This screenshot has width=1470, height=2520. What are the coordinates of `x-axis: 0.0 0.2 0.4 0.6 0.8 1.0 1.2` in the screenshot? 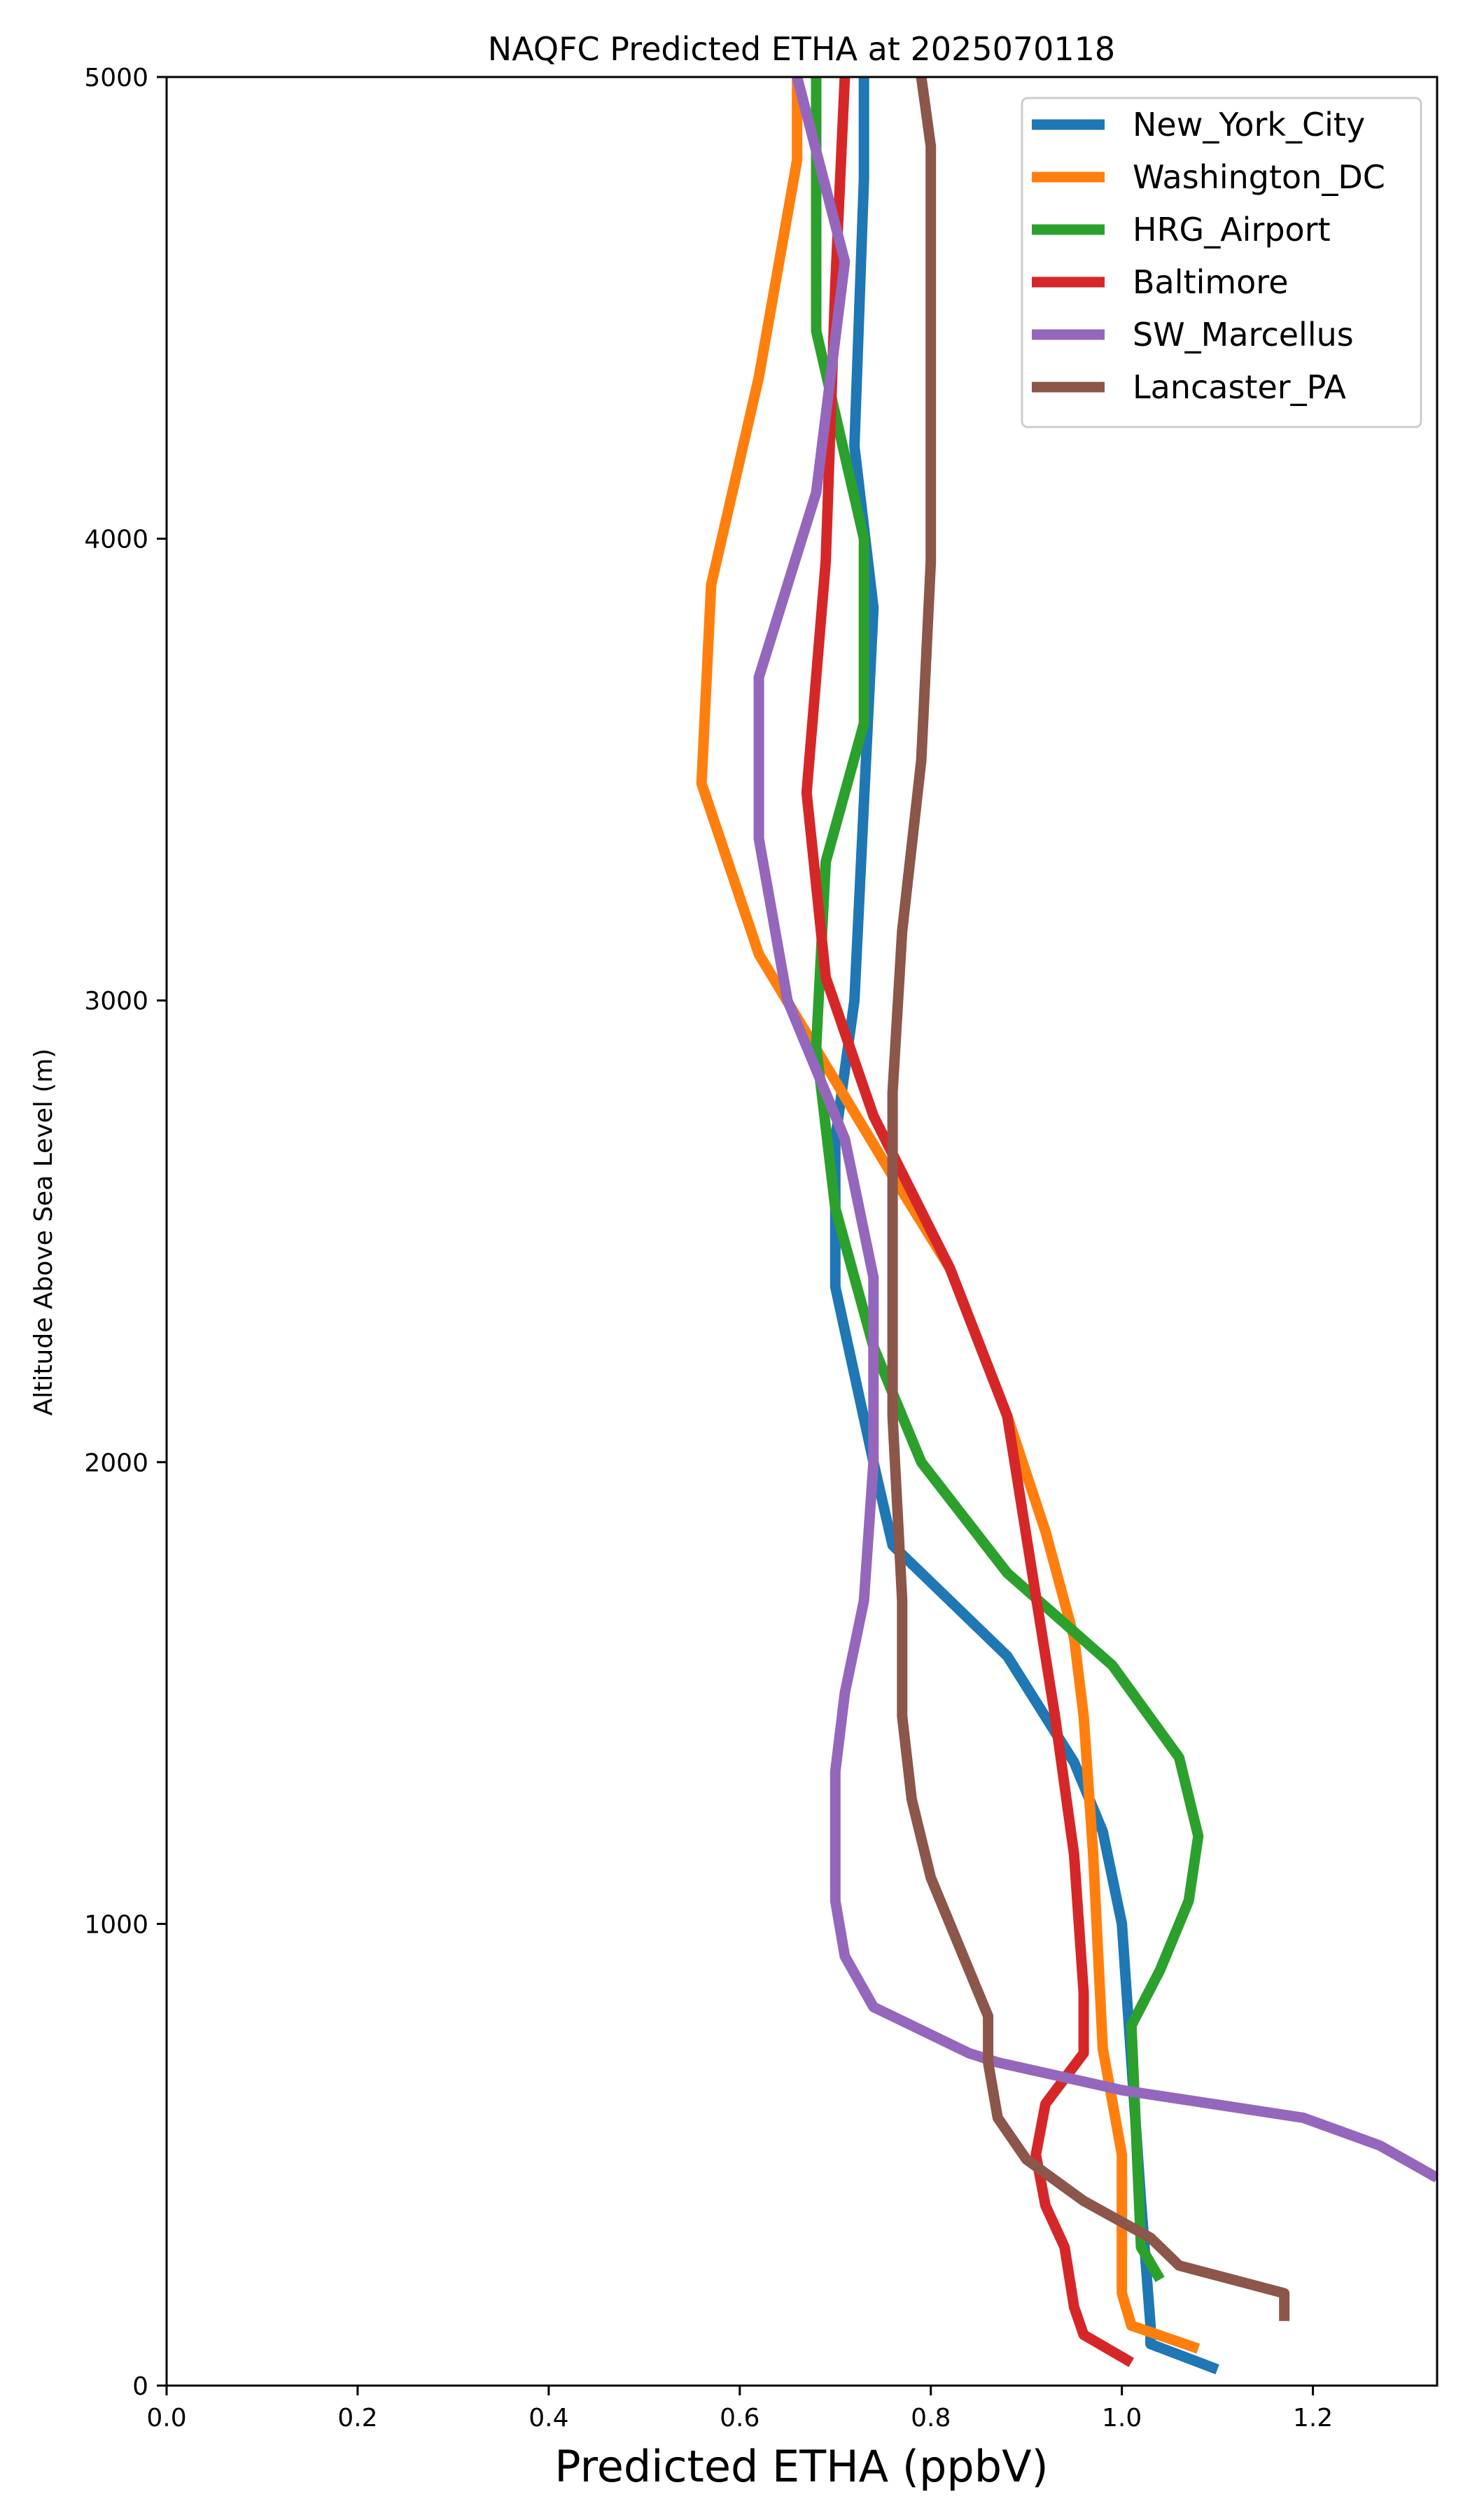 It's located at (739, 2409).